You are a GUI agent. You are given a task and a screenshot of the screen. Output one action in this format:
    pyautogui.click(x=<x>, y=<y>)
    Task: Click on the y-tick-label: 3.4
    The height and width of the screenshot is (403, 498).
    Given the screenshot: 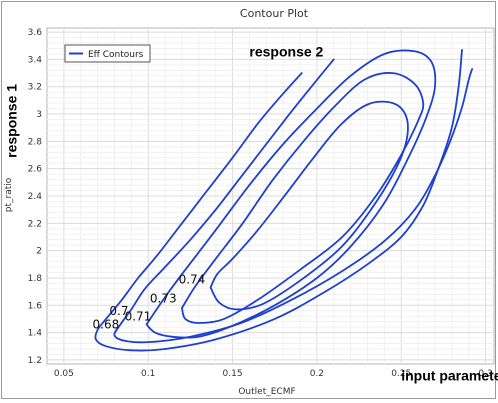 What is the action you would take?
    pyautogui.click(x=35, y=60)
    